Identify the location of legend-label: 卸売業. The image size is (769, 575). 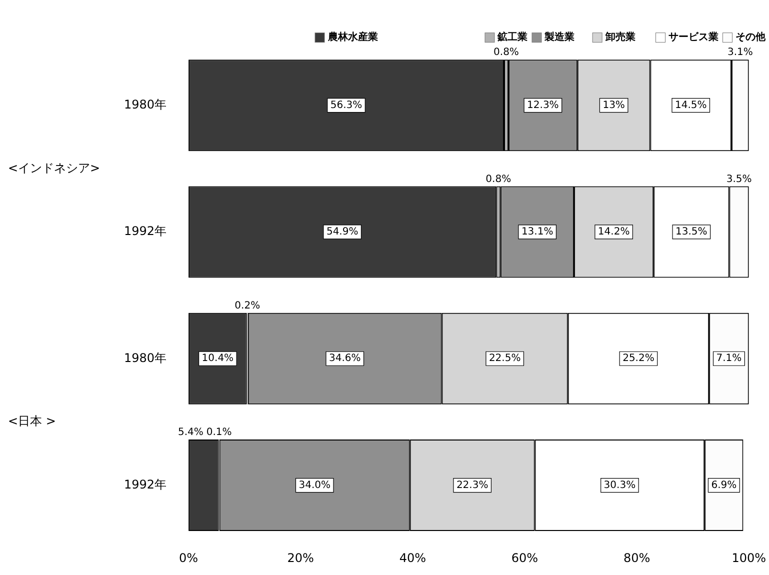
(620, 37).